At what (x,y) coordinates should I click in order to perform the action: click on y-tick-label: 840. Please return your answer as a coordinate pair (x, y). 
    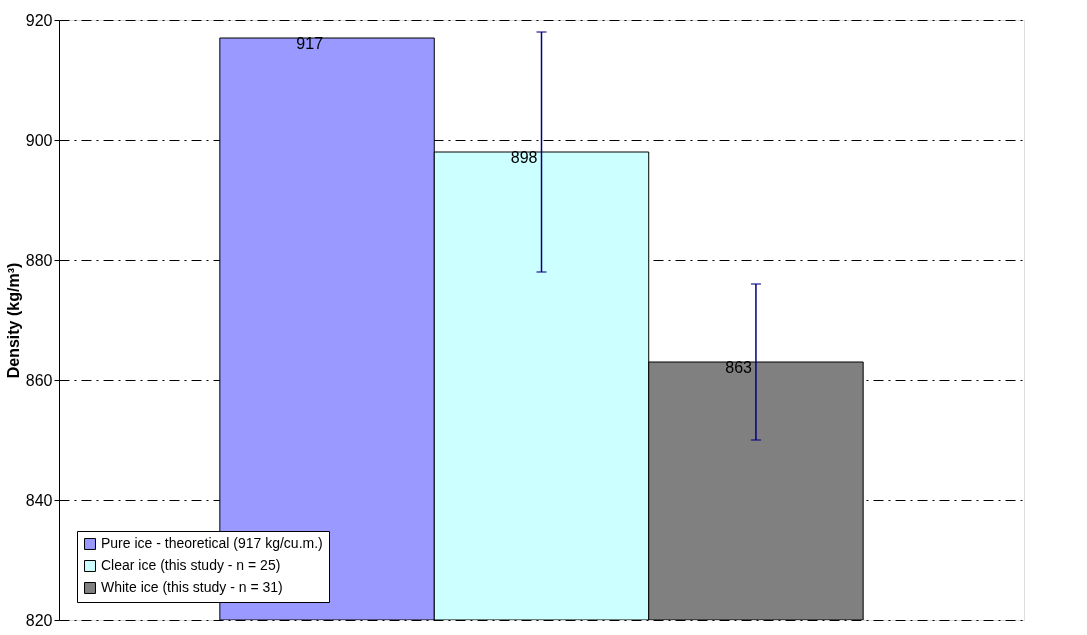
    Looking at the image, I should click on (39, 500).